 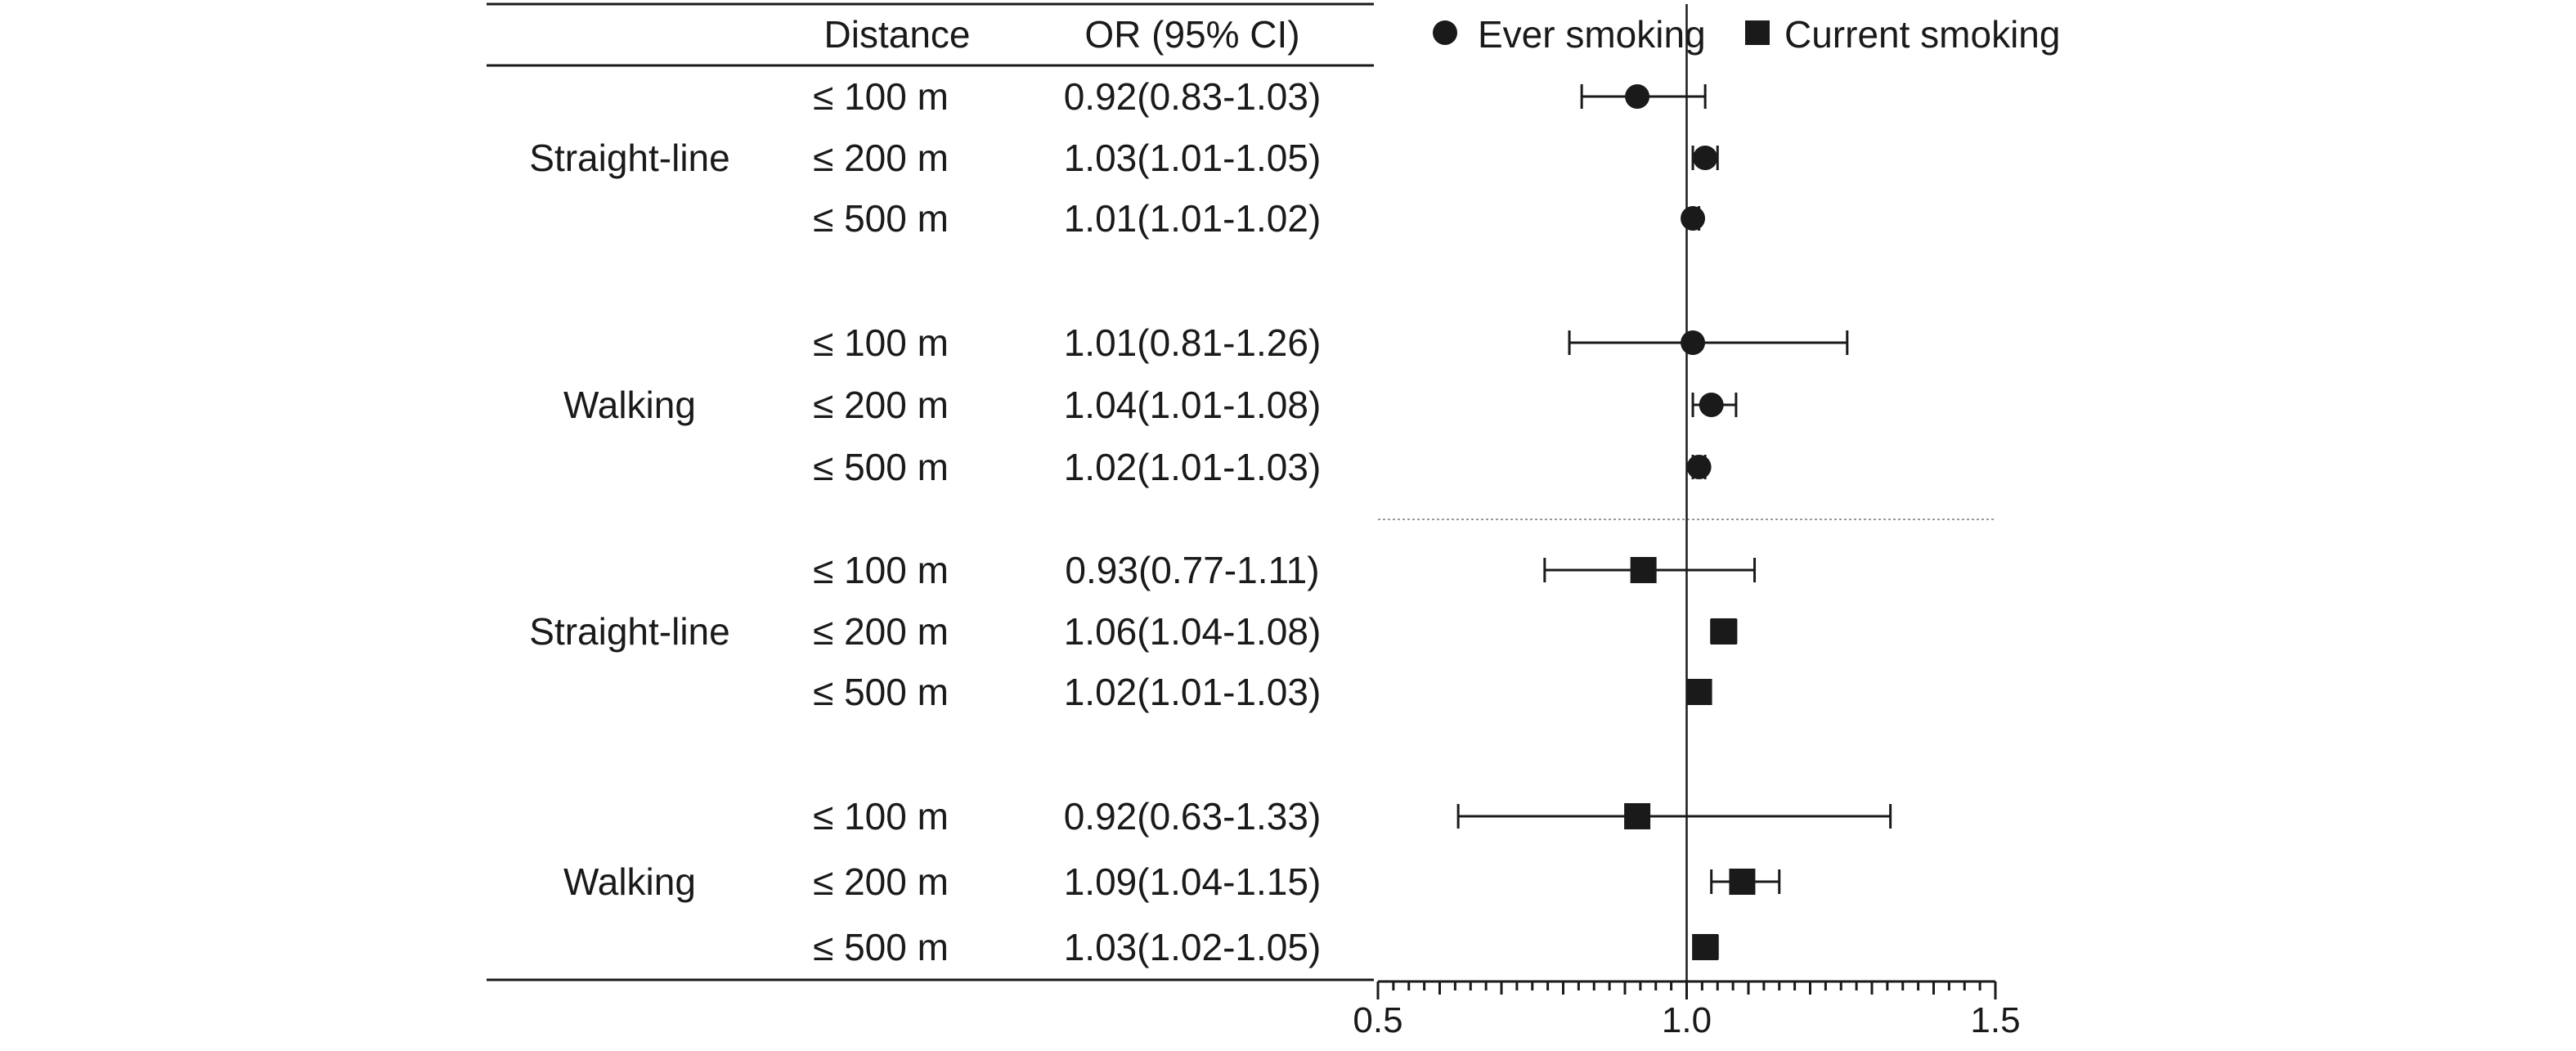 What do you see at coordinates (1192, 570) in the screenshot?
I see `or-ci-label: 0.93(0.77-1.11)` at bounding box center [1192, 570].